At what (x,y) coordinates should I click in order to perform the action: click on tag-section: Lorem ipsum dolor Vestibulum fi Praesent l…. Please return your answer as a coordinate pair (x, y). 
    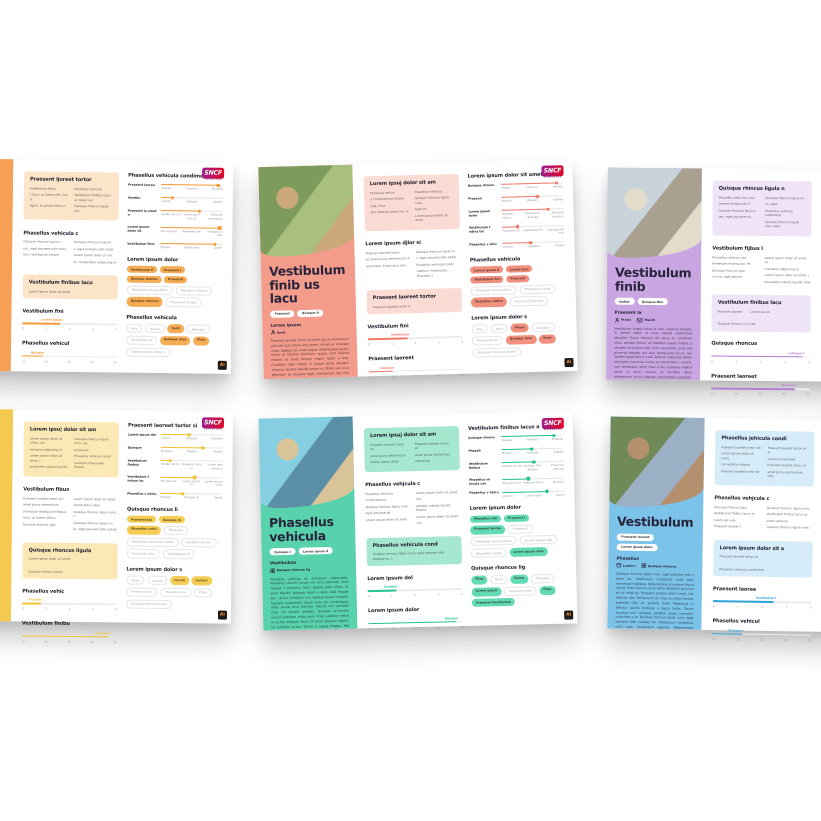
    Looking at the image, I should click on (174, 282).